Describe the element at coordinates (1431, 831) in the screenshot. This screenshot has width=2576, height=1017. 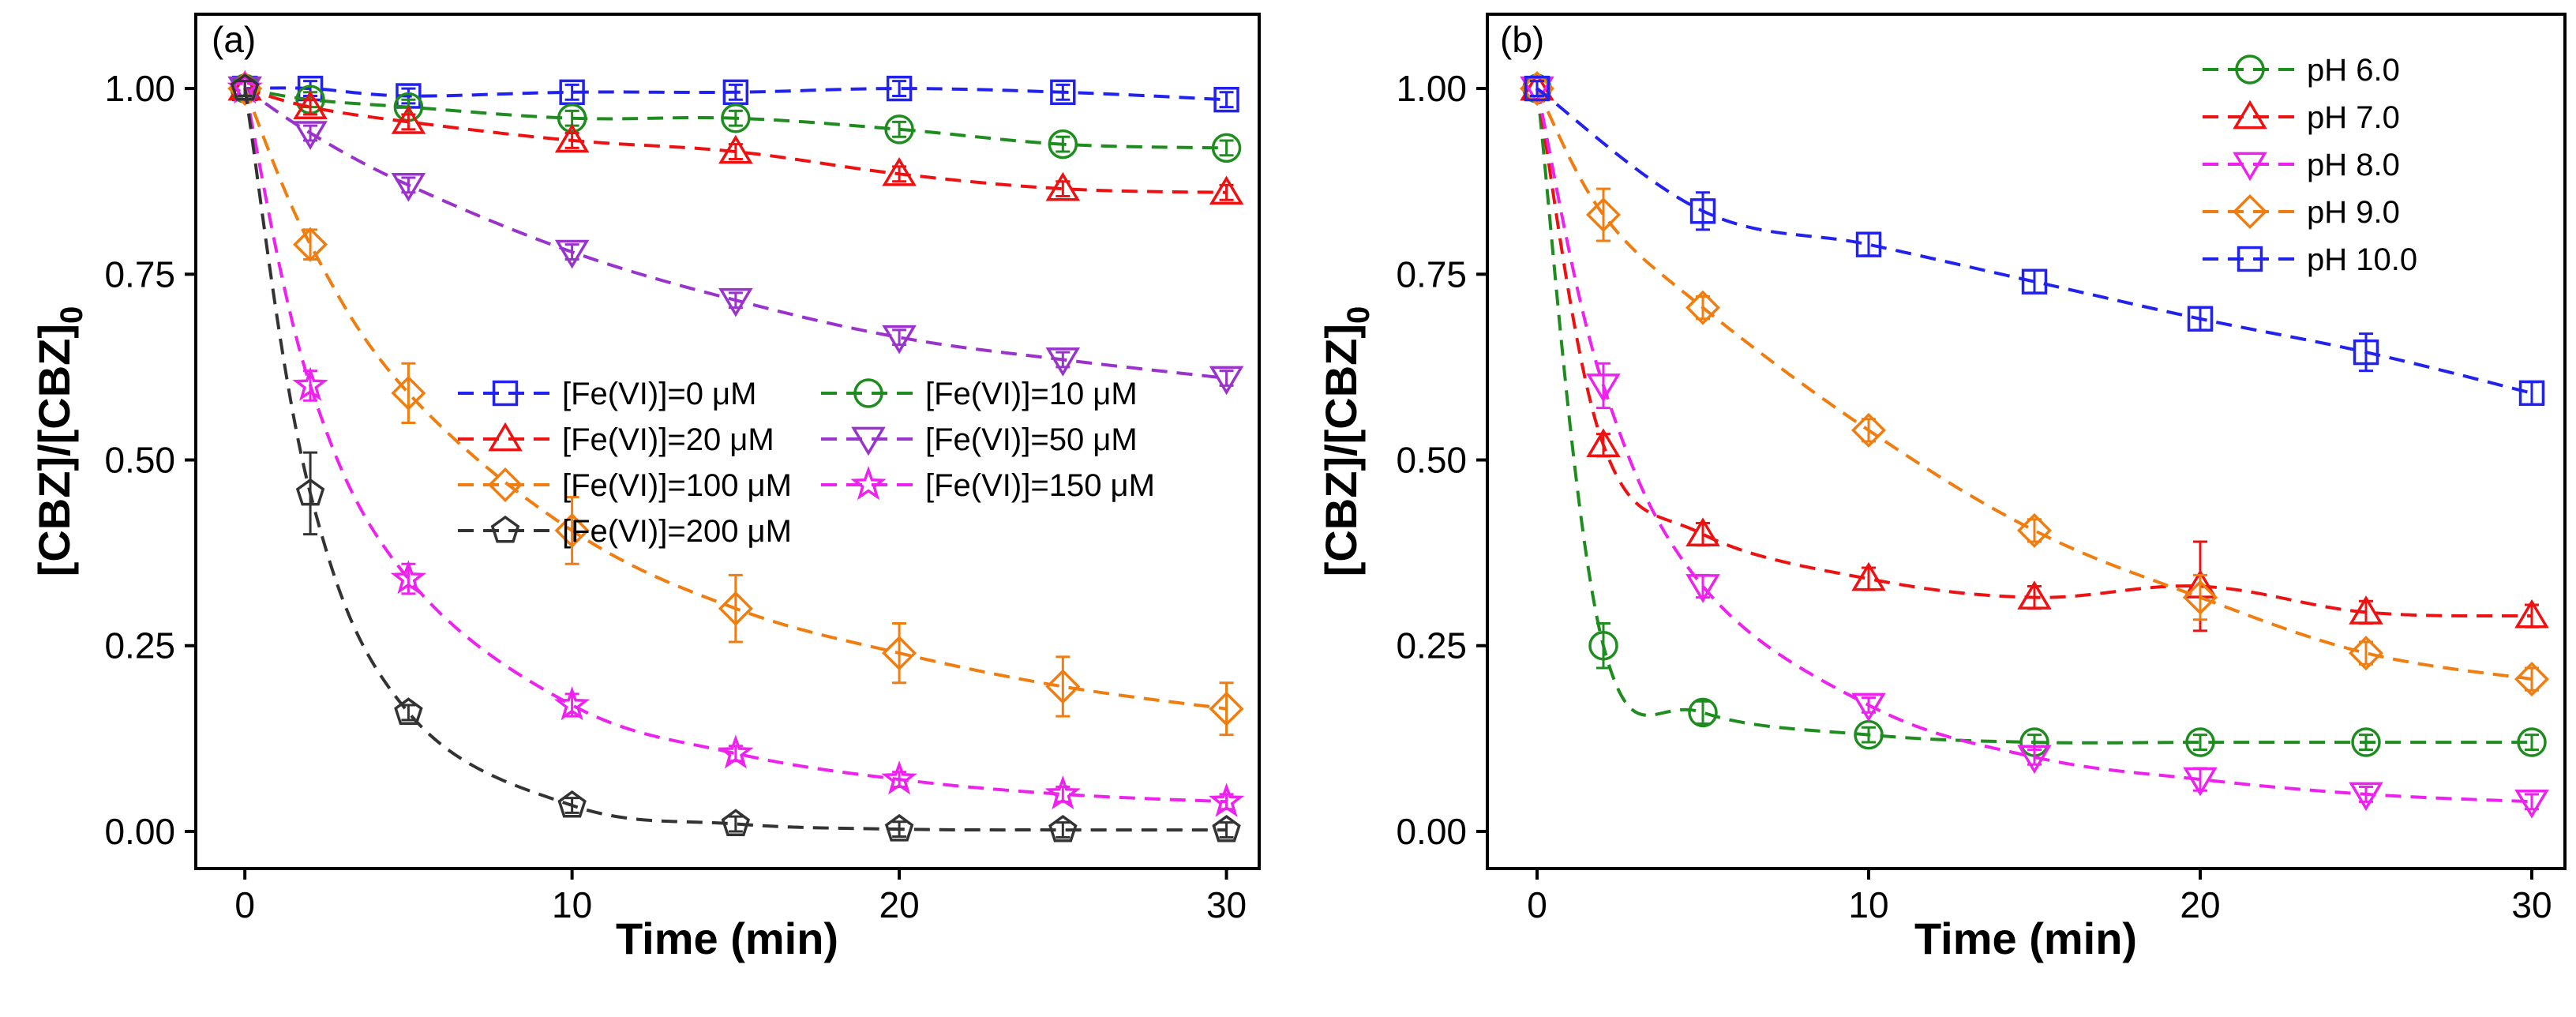
I see `panel-b-y-tick-label: 0.00` at that location.